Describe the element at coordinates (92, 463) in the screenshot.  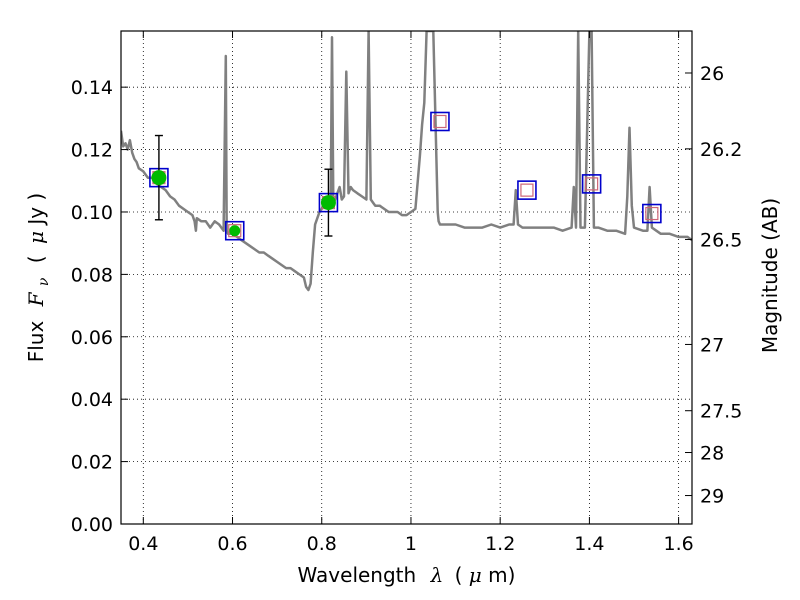
I see `y-tick-label: 0.02` at that location.